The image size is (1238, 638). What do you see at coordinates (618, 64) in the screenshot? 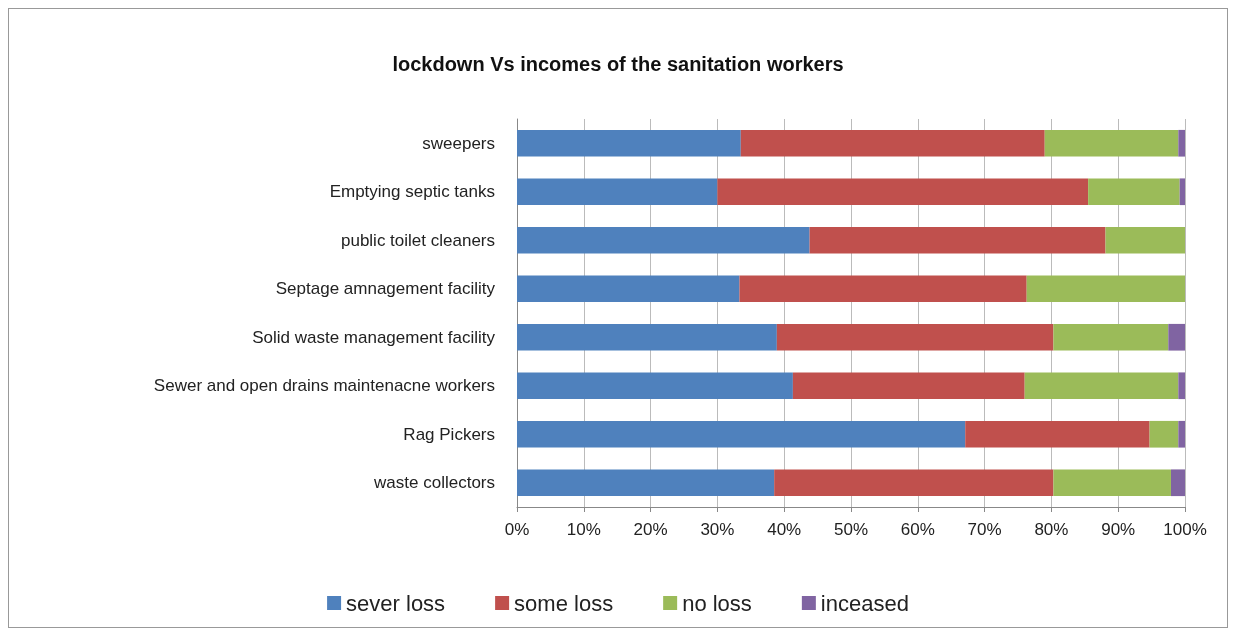
I see `chart-title: lockdown Vs incomes of the sanitation workers` at bounding box center [618, 64].